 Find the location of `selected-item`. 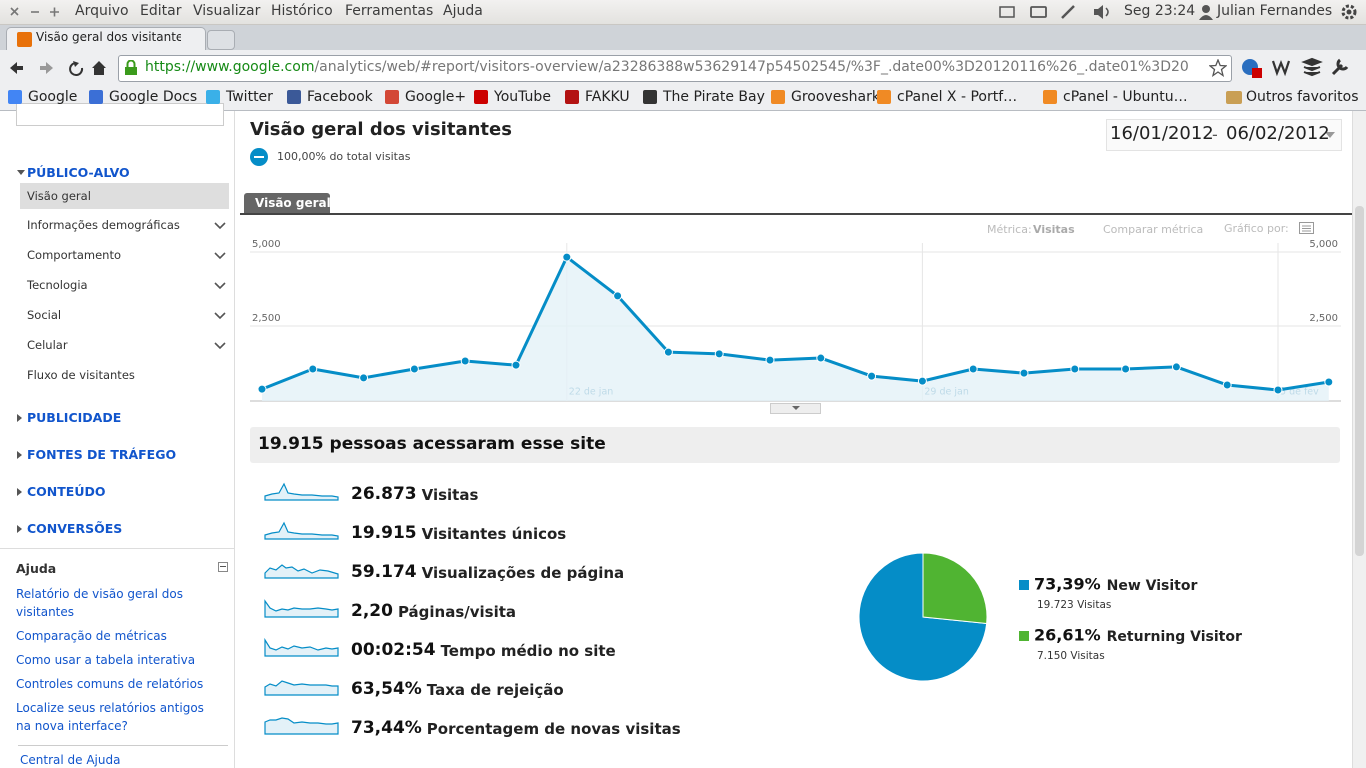

selected-item is located at coordinates (124, 196).